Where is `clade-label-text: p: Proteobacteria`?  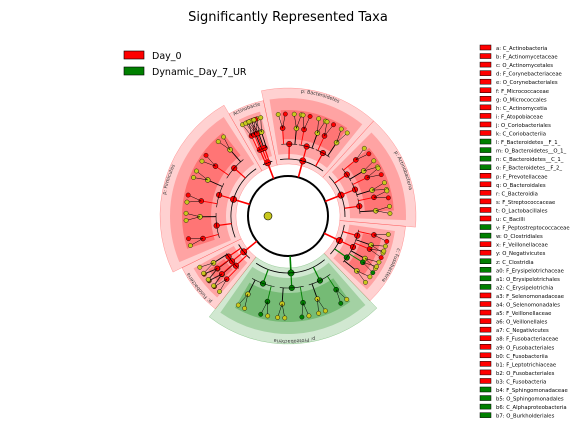
clade-label-text: p: Proteobacteria is located at coordinates (294, 339).